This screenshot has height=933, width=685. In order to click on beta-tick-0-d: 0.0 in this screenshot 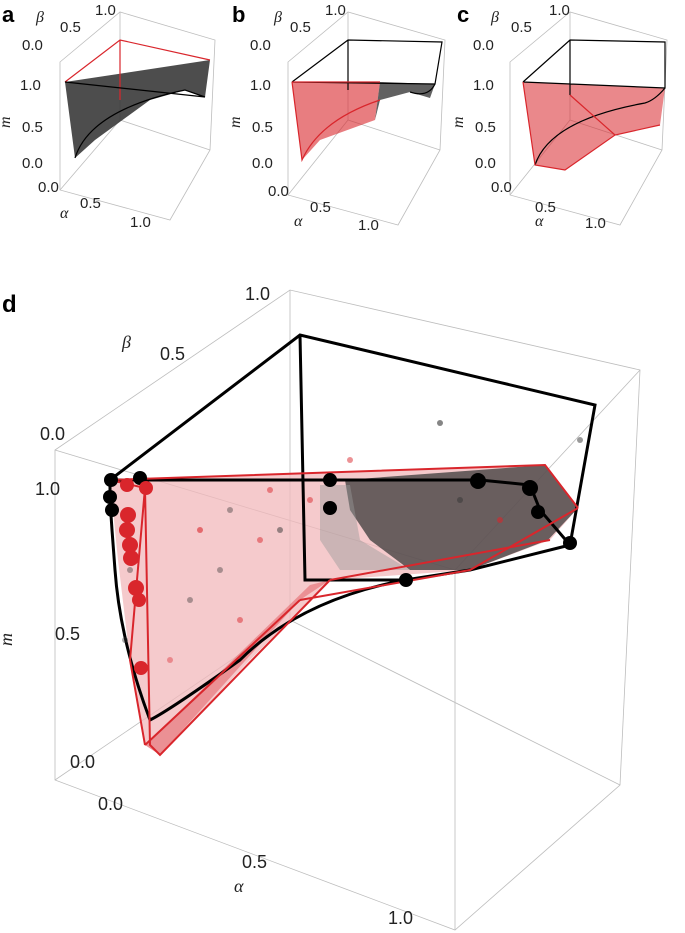, I will do `click(52, 434)`.